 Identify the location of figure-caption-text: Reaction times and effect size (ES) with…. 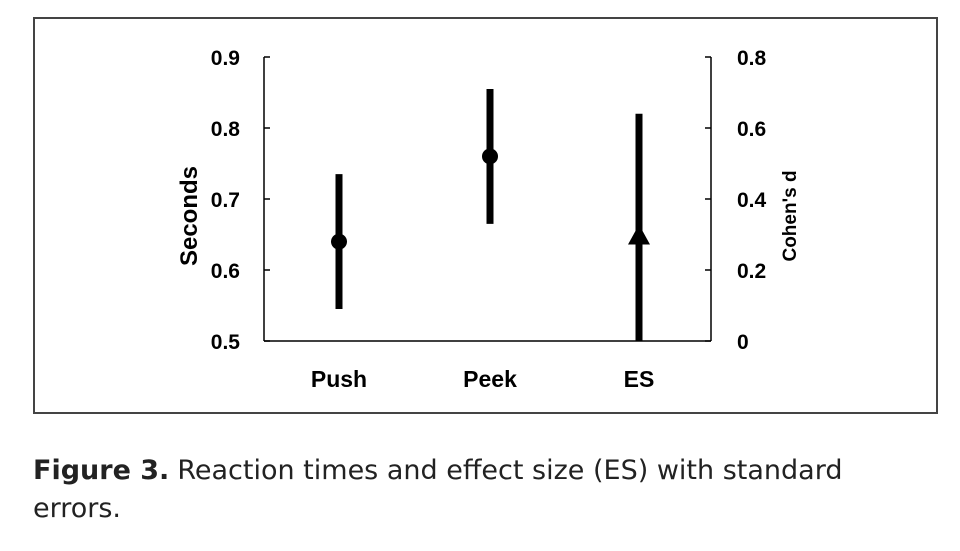
(438, 489).